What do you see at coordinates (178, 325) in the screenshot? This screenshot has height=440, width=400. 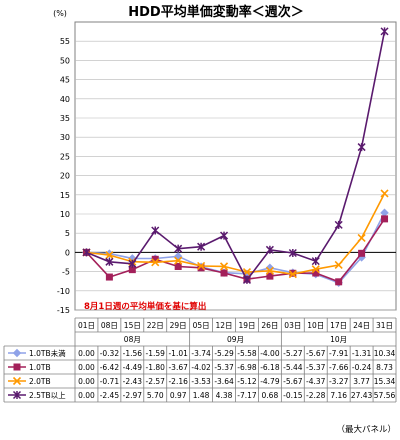 I see `x-tick-label: 29日` at bounding box center [178, 325].